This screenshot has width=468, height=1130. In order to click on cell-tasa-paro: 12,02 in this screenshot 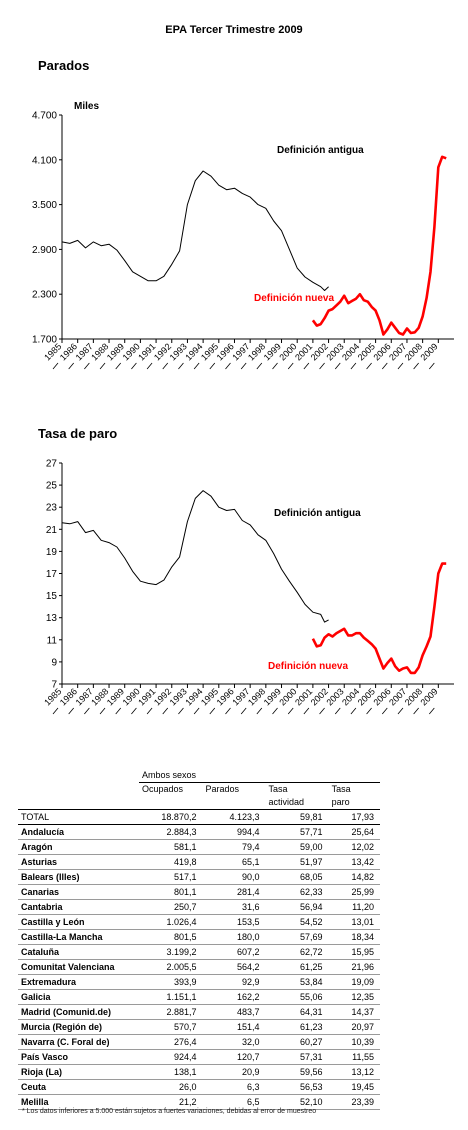, I will do `click(354, 847)`.